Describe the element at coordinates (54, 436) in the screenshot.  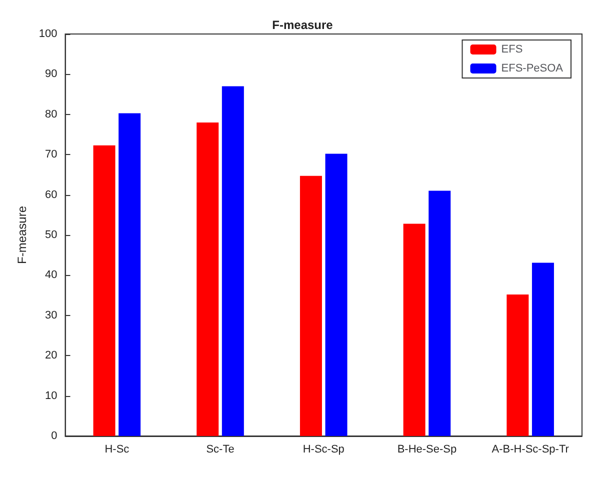
I see `y-tick-label: 0` at that location.